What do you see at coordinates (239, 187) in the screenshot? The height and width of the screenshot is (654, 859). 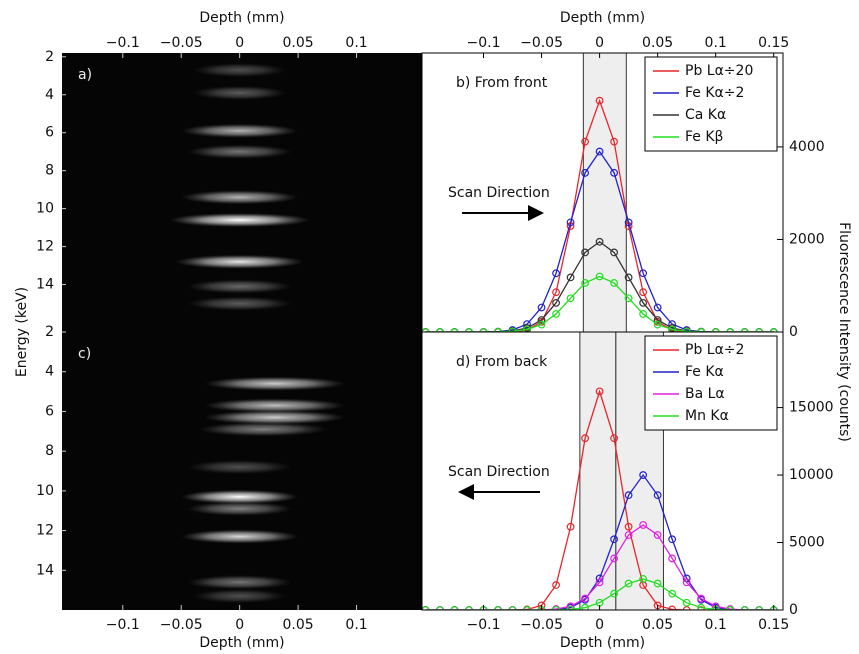 I see `plot-area` at bounding box center [239, 187].